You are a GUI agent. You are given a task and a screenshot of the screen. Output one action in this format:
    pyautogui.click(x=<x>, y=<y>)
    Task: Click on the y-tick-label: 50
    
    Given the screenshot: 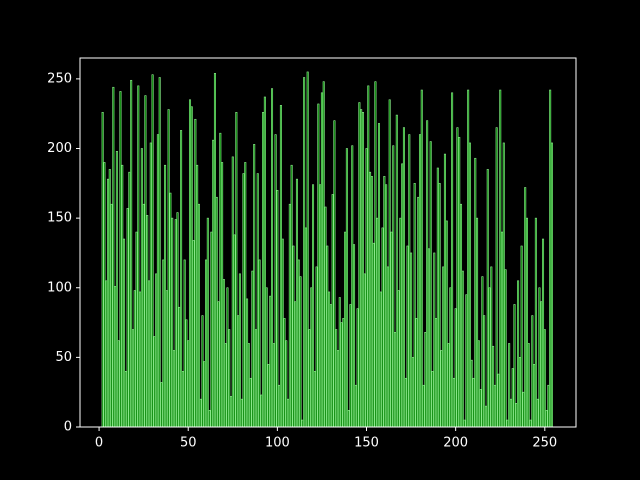 What is the action you would take?
    pyautogui.click(x=63, y=357)
    